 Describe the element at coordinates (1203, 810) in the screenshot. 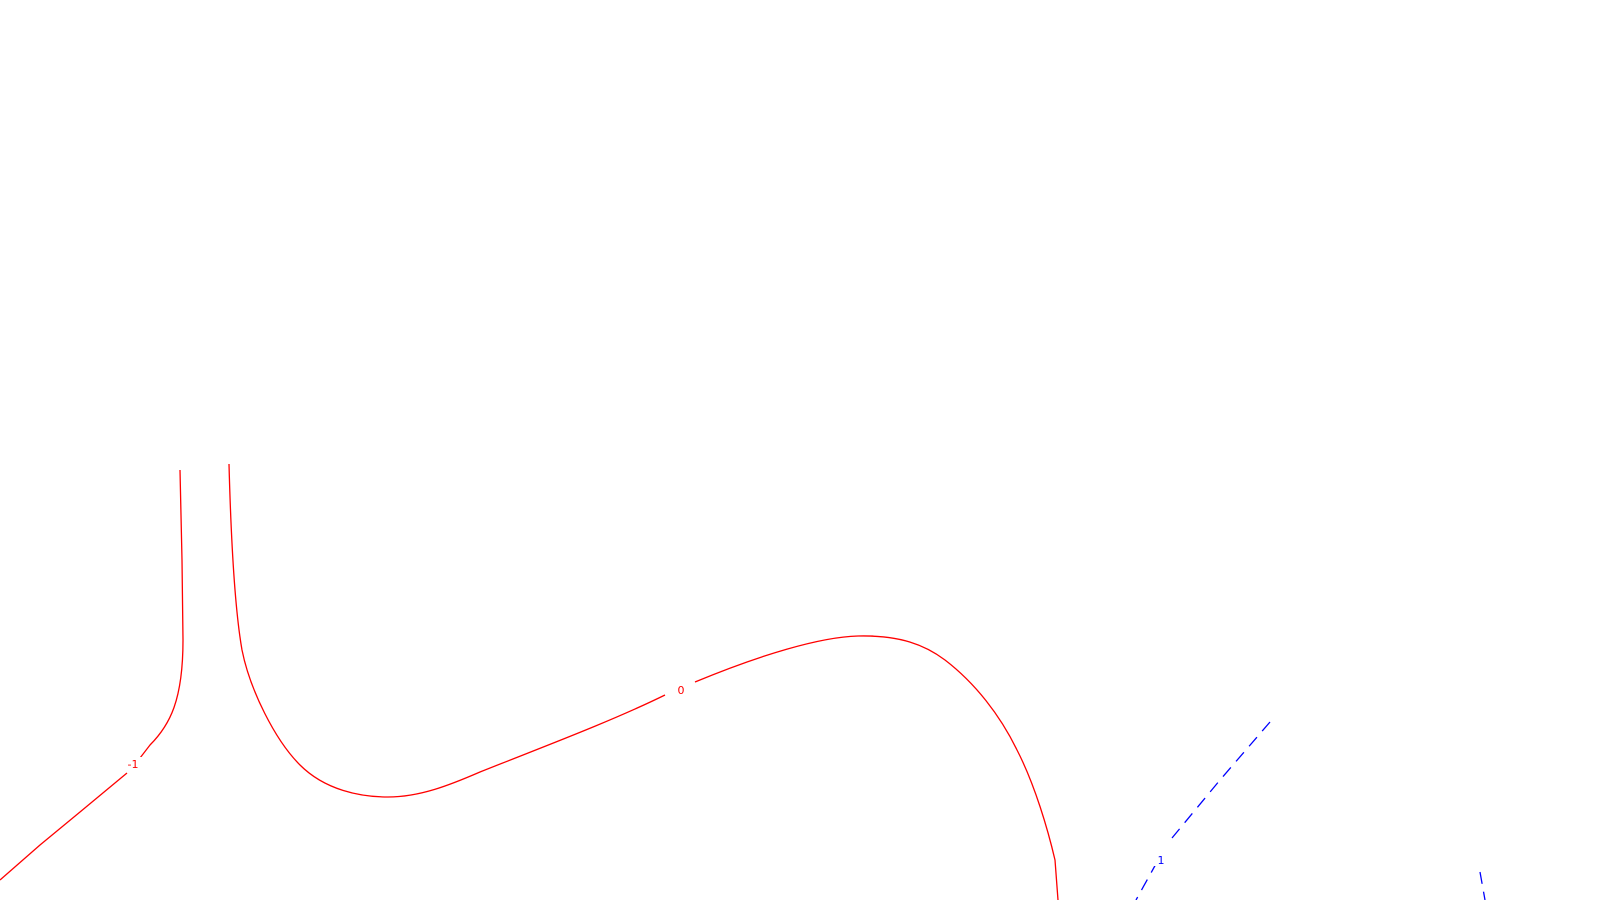

I see `contour-line-1-left` at that location.